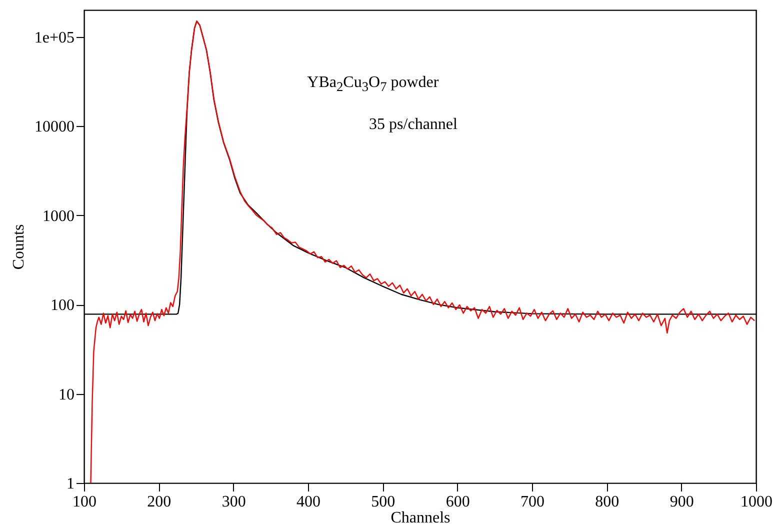  What do you see at coordinates (70, 484) in the screenshot?
I see `y-tick-label: 1` at bounding box center [70, 484].